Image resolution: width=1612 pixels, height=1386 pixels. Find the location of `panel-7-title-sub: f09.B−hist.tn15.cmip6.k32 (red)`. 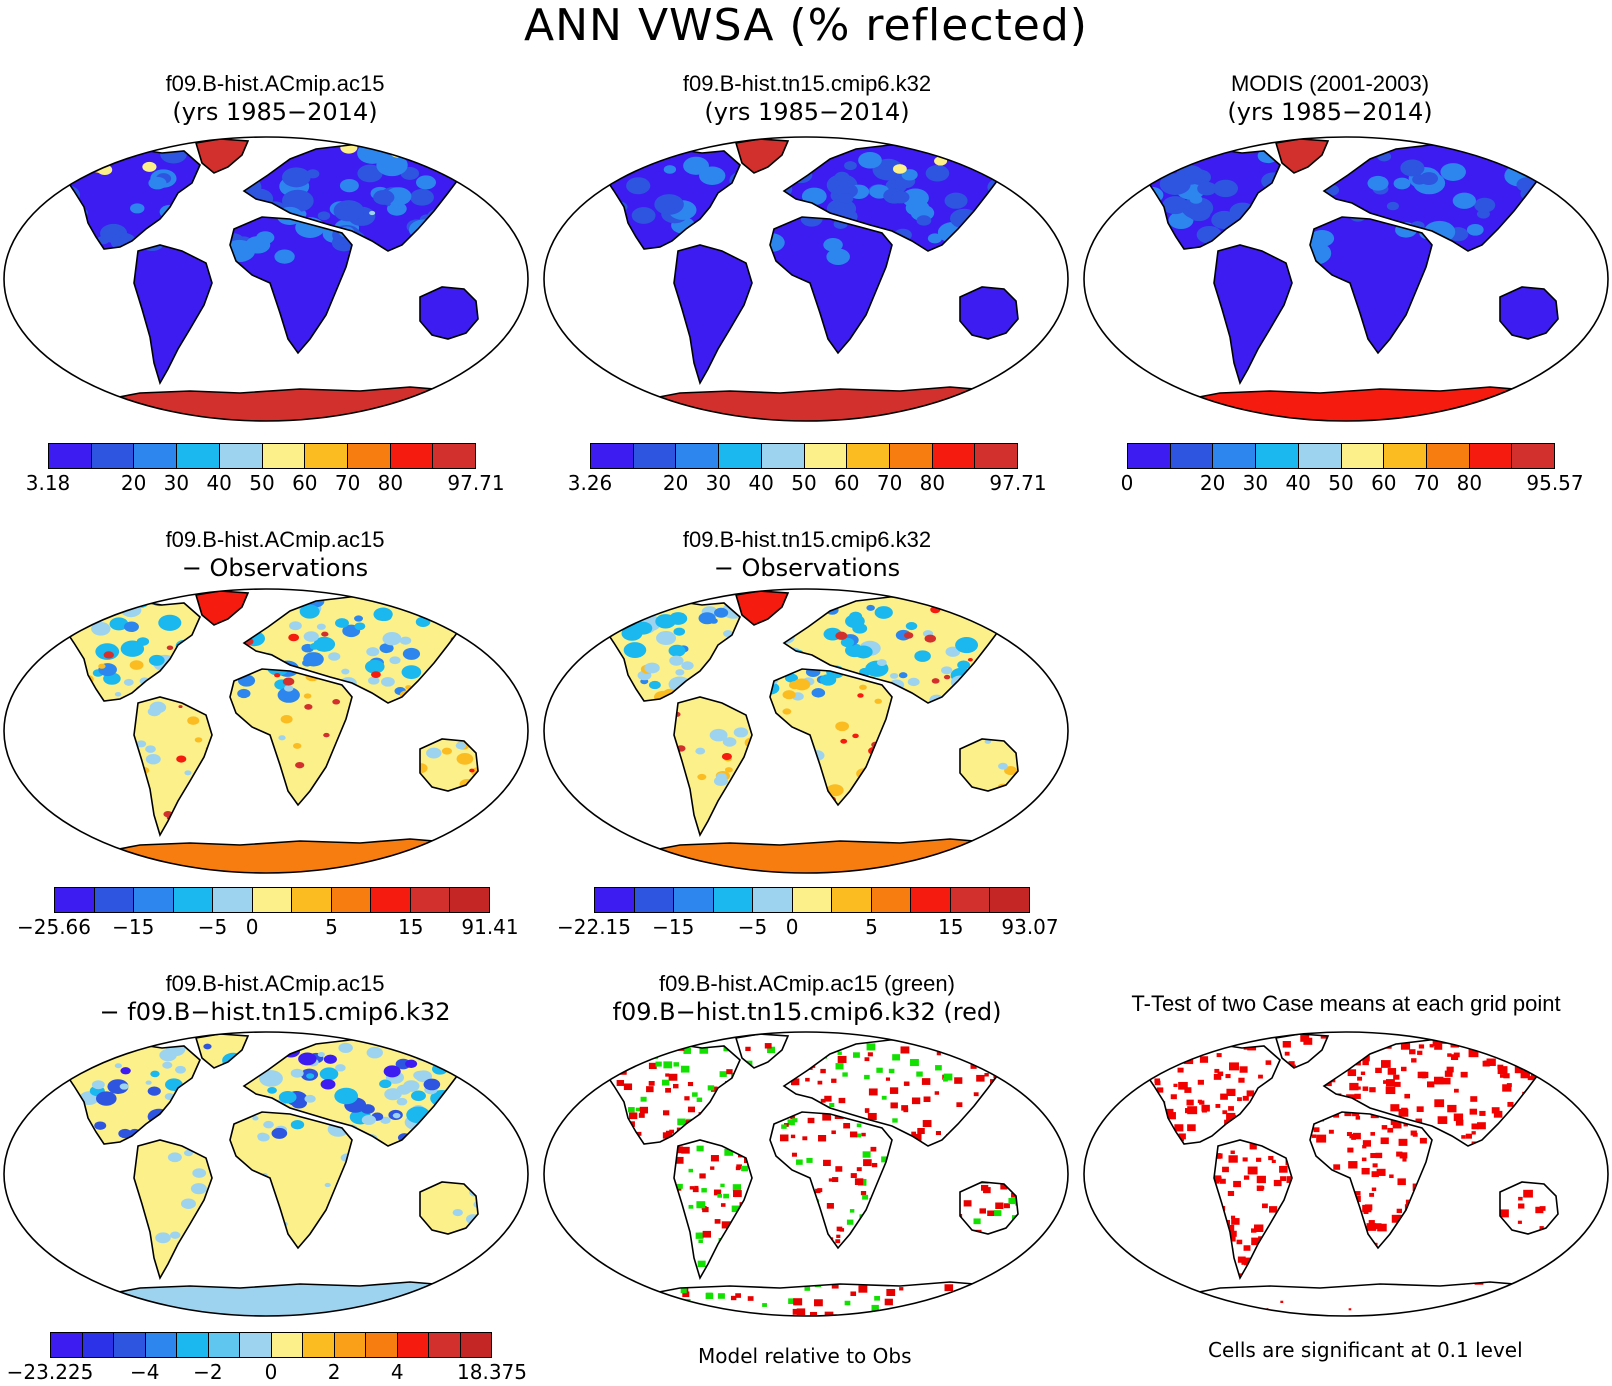

panel-7-title-sub: f09.B−hist.tn15.cmip6.k32 (red) is located at coordinates (807, 1012).